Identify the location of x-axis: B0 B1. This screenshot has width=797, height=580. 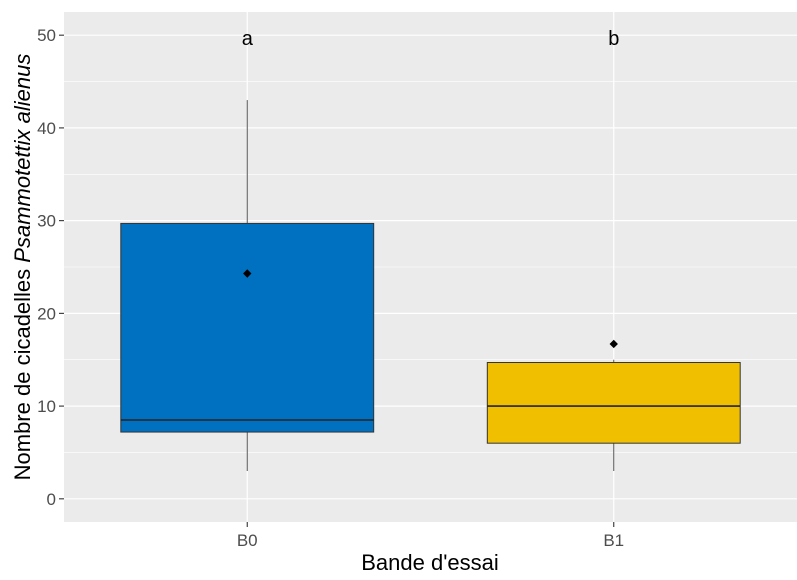
(430, 536).